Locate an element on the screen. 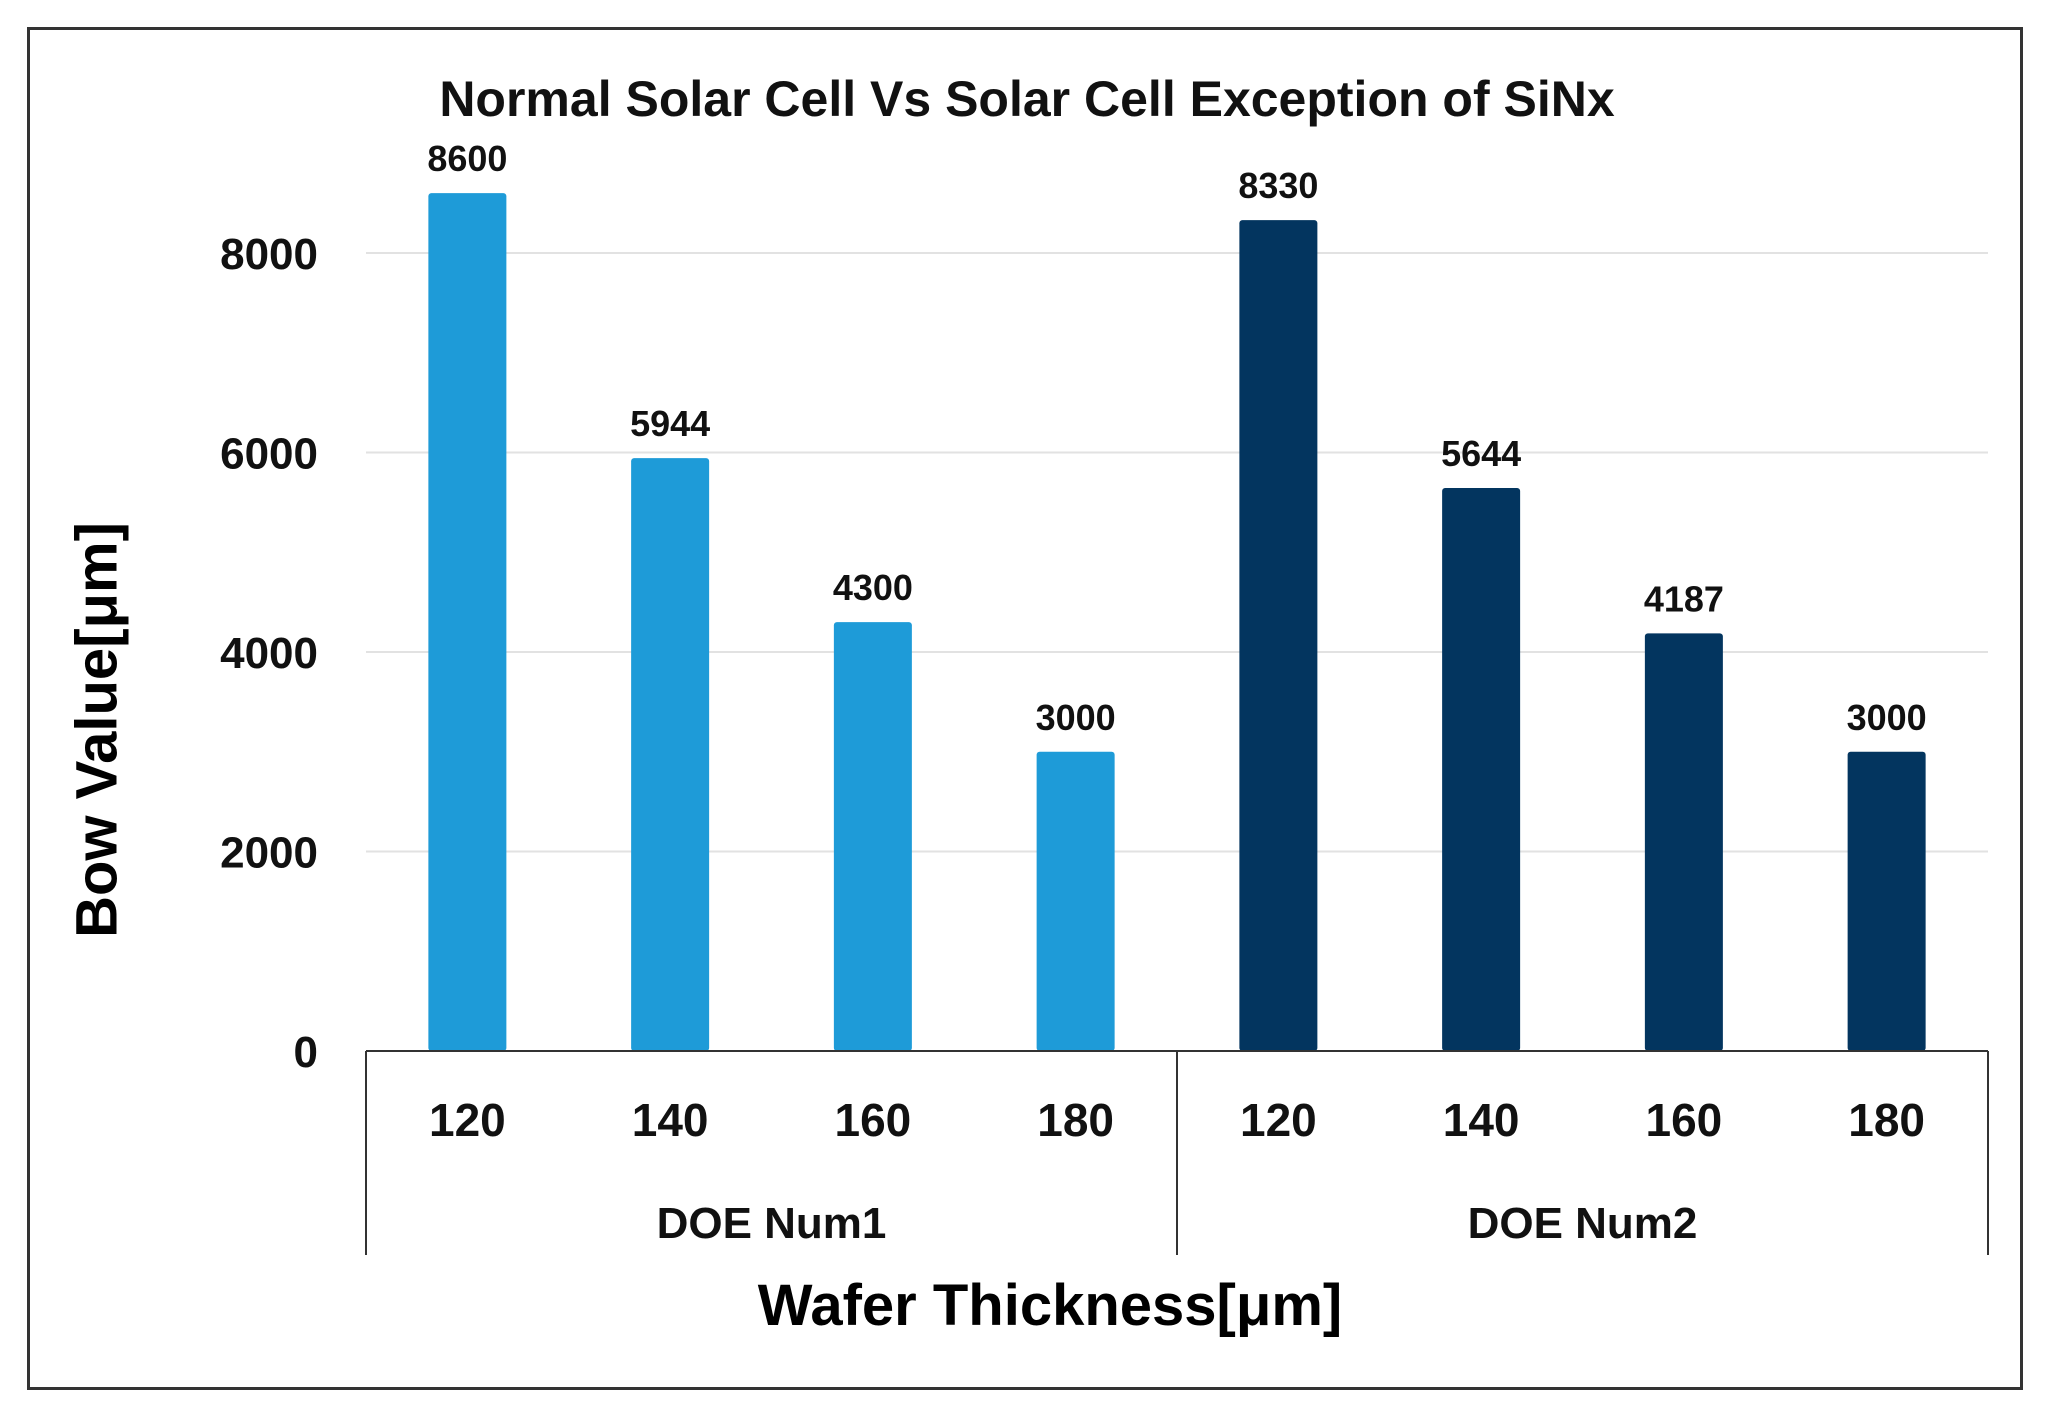 The height and width of the screenshot is (1421, 2054). y-tick-label: 4000 is located at coordinates (269, 653).